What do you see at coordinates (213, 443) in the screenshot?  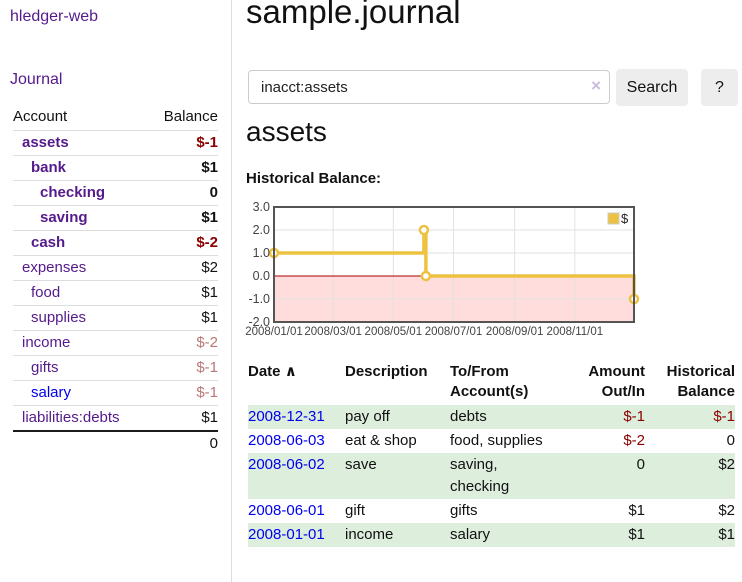 I see `total-balance-value: 0` at bounding box center [213, 443].